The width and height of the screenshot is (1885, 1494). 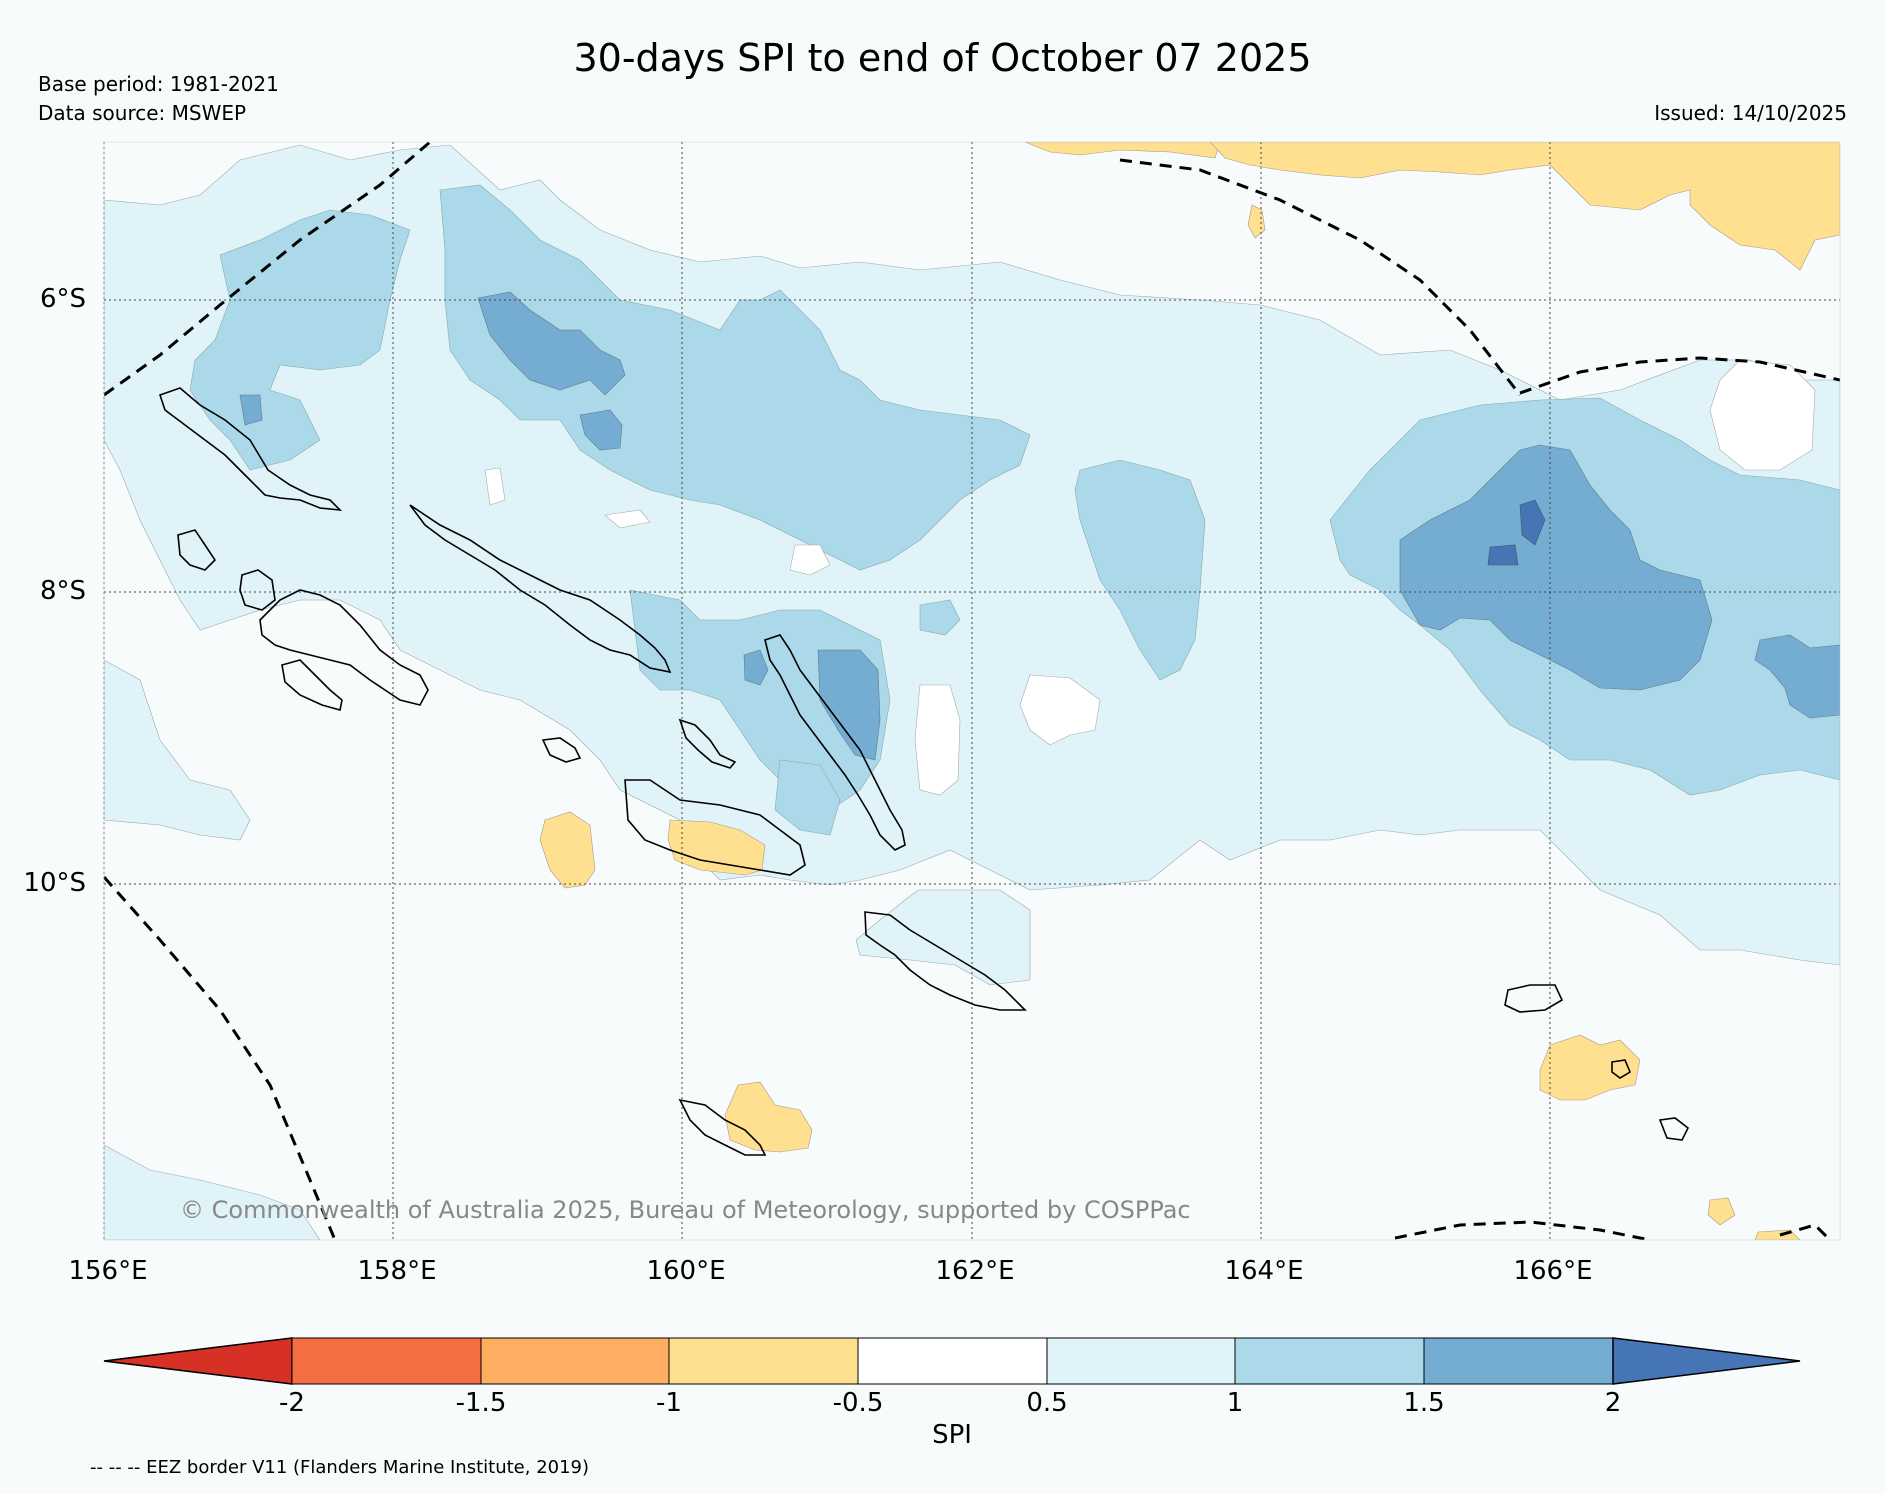 What do you see at coordinates (975, 1271) in the screenshot?
I see `lon-label-162e: 162°E` at bounding box center [975, 1271].